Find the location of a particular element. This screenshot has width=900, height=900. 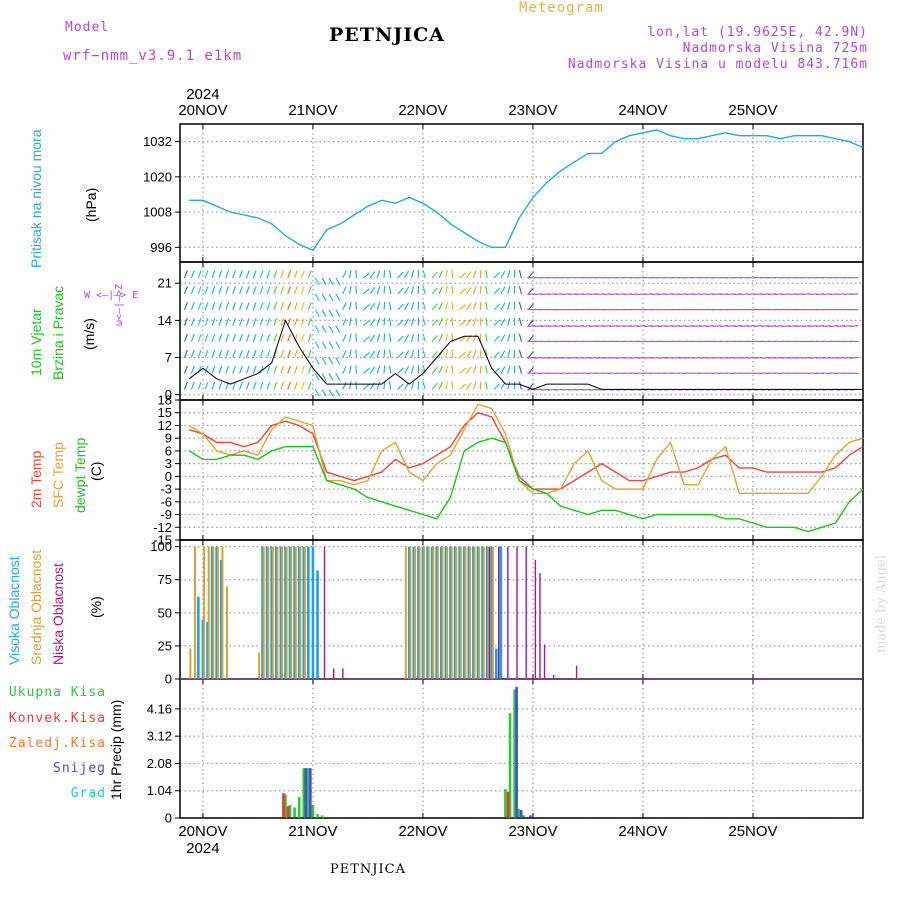

model-label: Model is located at coordinates (87, 27).